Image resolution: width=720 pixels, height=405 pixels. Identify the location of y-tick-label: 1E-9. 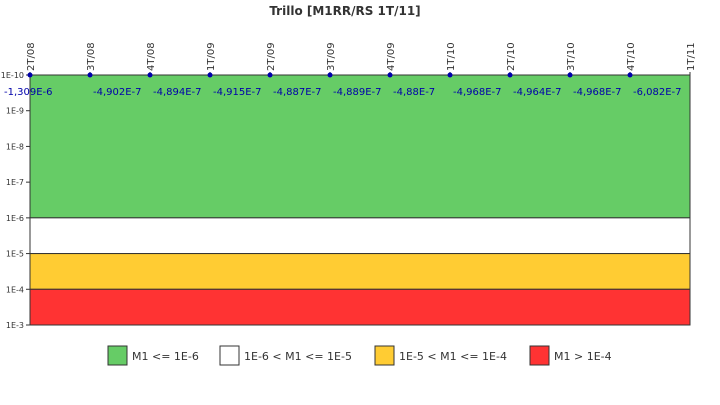
(15, 111).